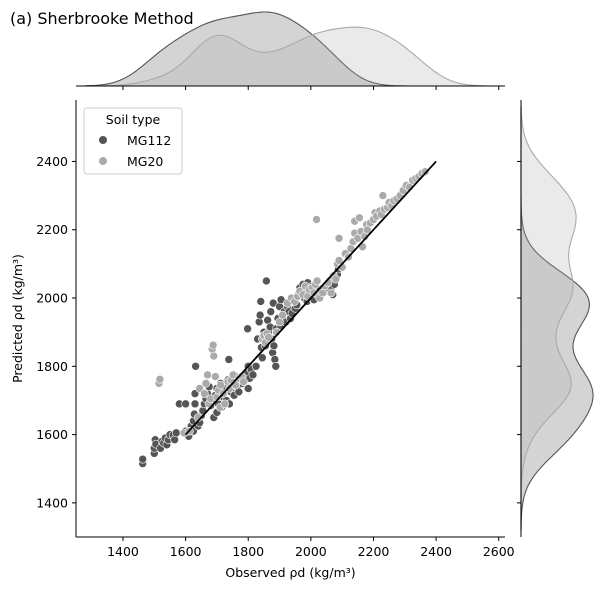  I want to click on top-marginal-ticks, so click(311, 88).